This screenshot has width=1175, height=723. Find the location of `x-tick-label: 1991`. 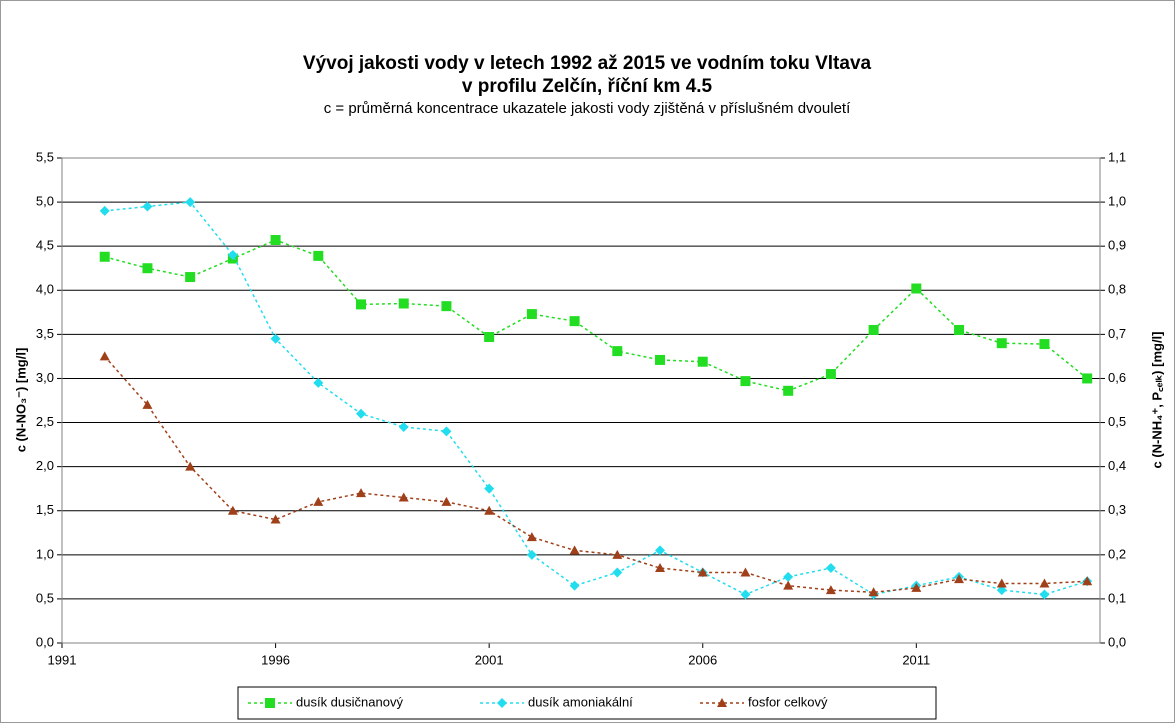

x-tick-label: 1991 is located at coordinates (62, 659).